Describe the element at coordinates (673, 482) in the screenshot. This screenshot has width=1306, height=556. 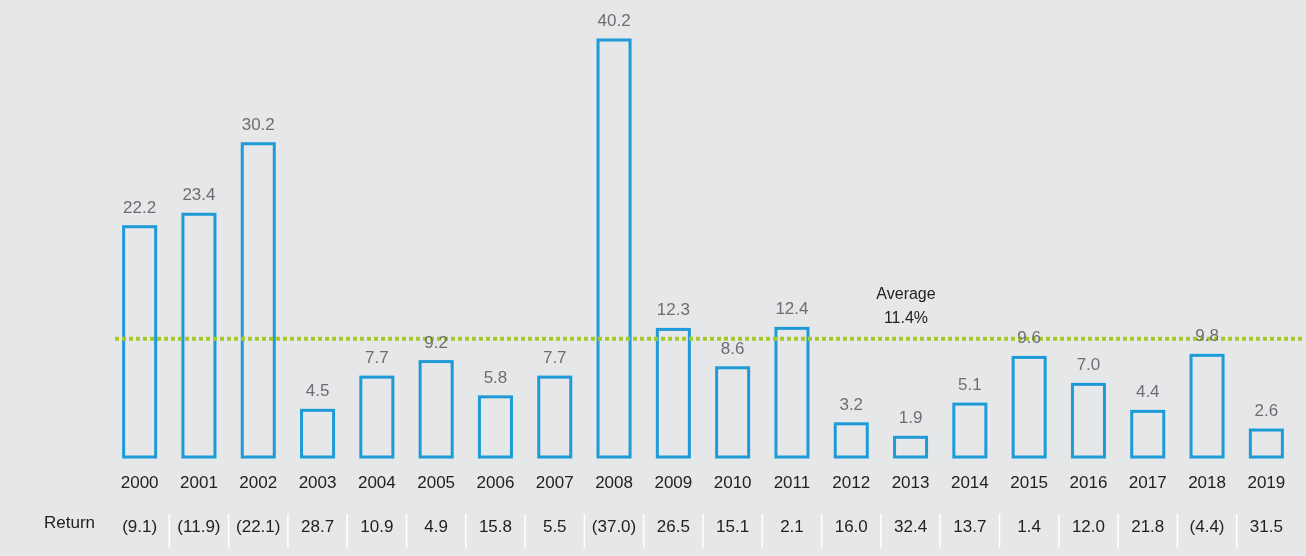
I see `x-tick-label: 2009` at that location.